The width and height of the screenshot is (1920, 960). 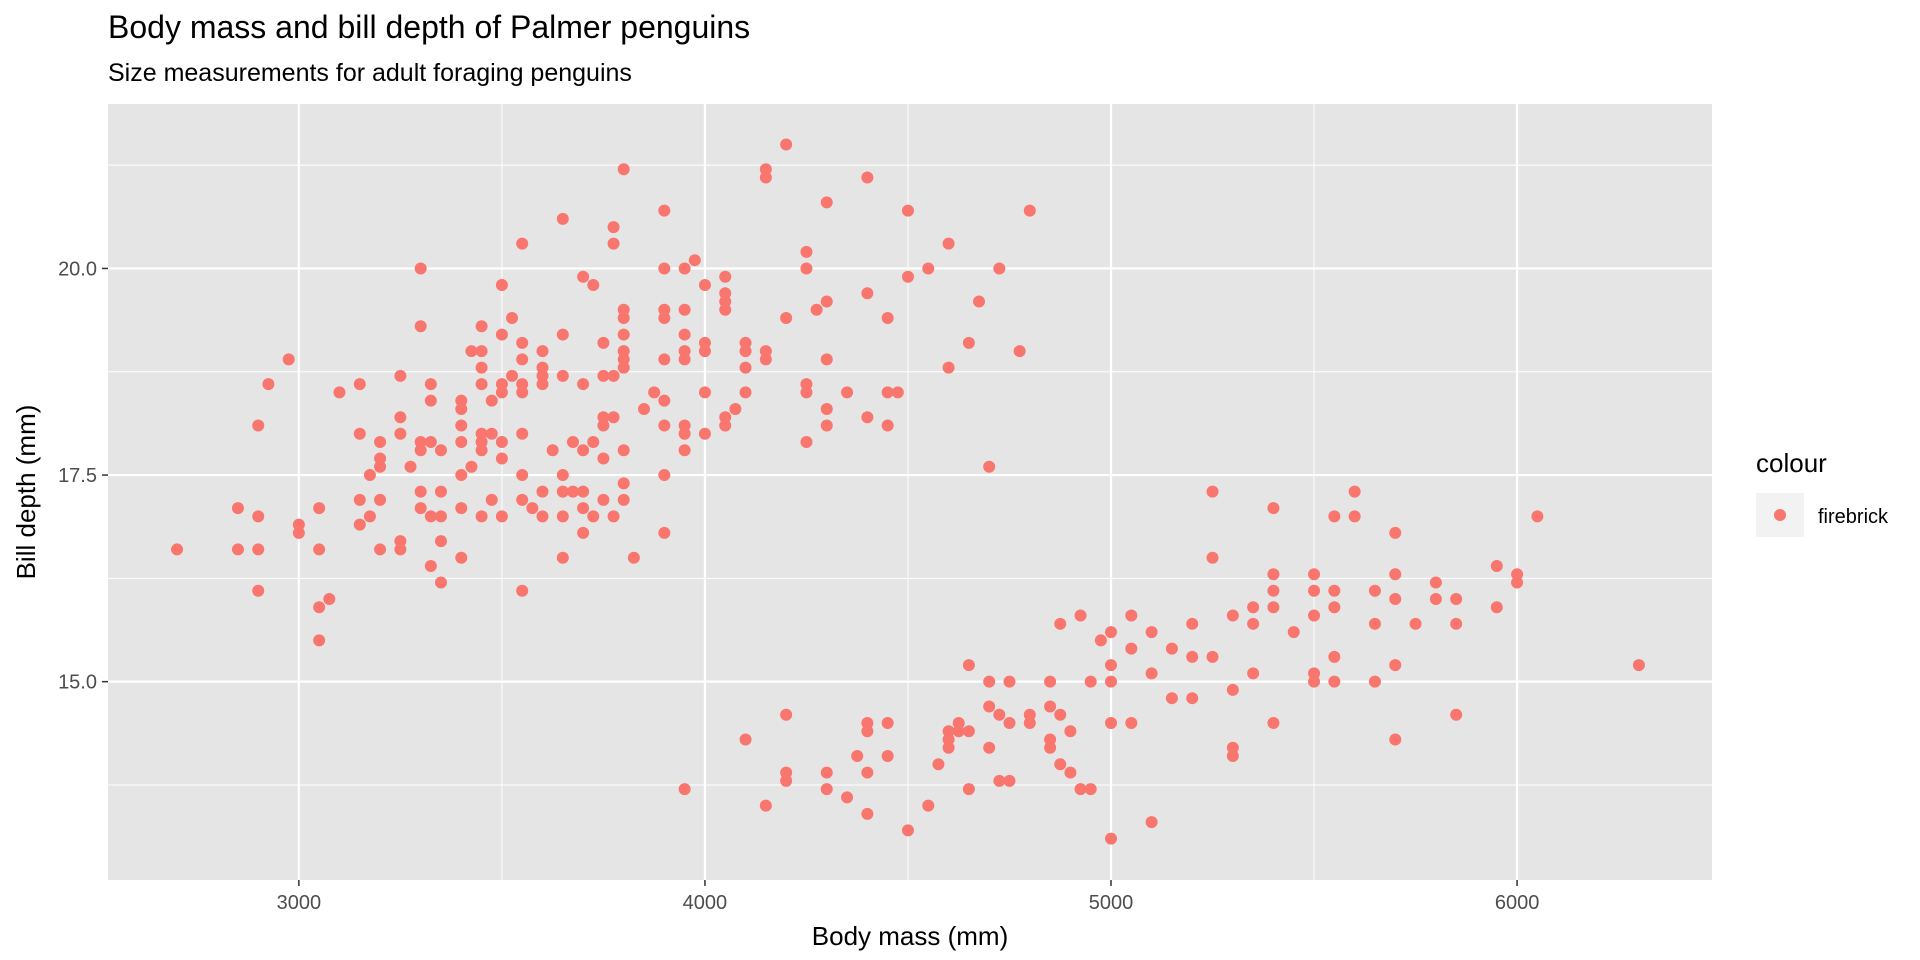 What do you see at coordinates (1791, 463) in the screenshot?
I see `legend-title: colour` at bounding box center [1791, 463].